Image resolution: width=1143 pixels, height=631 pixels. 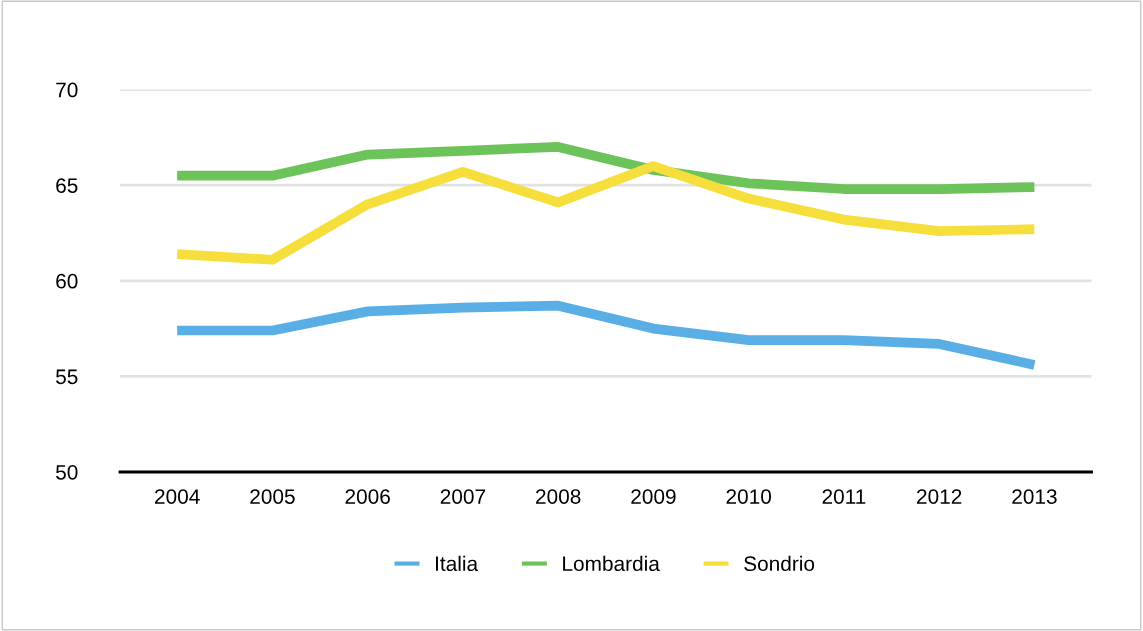 I want to click on x-tick-label: 2006, so click(x=367, y=496).